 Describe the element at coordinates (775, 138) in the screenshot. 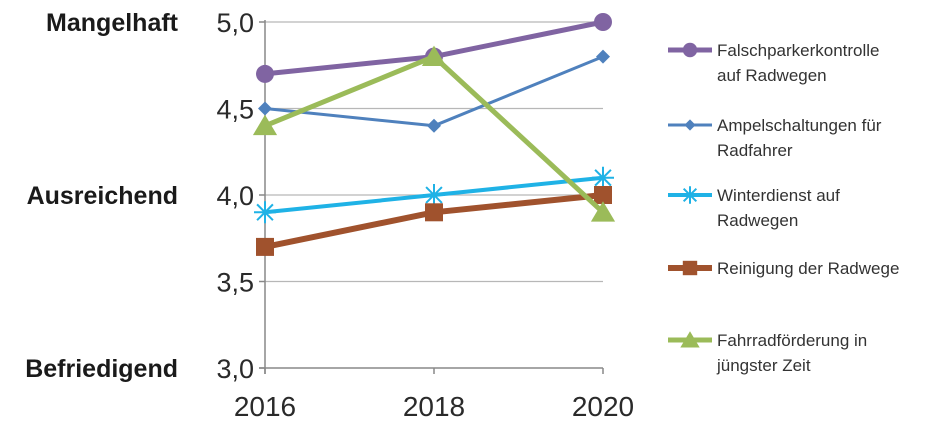

I see `legend-item-2: Ampelschaltungen für Radfahrer` at that location.